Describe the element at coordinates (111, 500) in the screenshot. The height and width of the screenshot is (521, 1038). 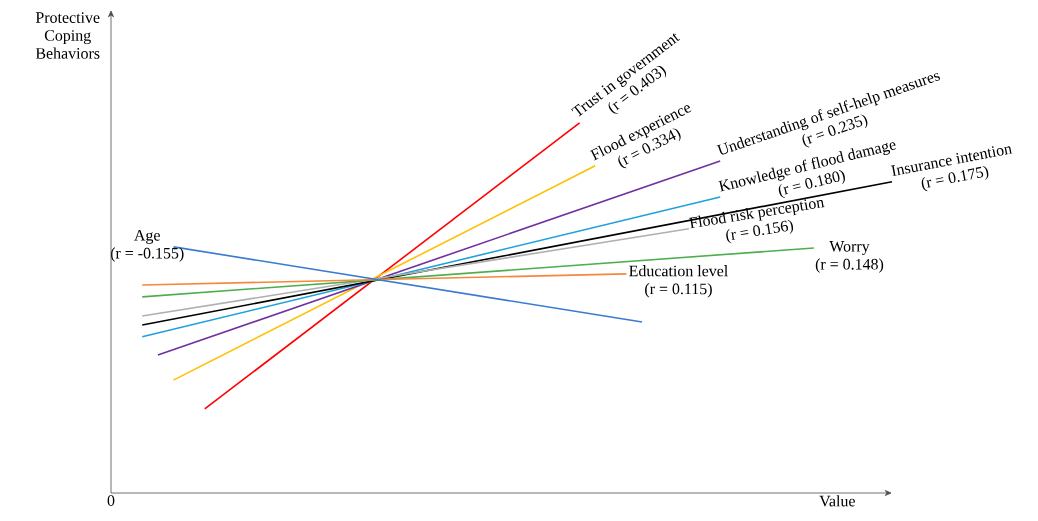
I see `text: 0` at that location.